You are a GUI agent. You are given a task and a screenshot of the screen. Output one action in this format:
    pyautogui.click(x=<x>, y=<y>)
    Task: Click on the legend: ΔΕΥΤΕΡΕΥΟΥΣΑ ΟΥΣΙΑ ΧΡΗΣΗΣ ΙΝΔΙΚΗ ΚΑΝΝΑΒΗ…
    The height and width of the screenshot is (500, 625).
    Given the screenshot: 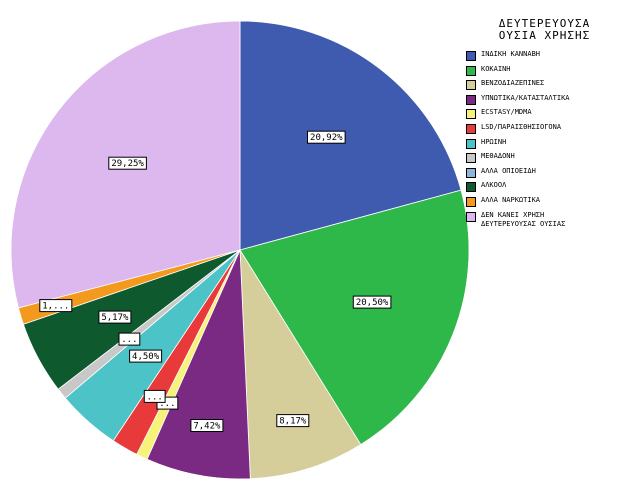 What is the action you would take?
    pyautogui.click(x=543, y=126)
    